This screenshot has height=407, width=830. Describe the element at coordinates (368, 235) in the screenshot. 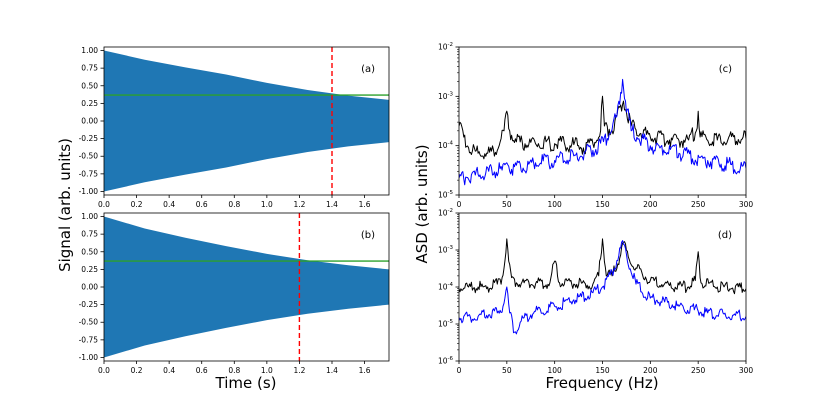

I see `panel-label: (b)` at that location.